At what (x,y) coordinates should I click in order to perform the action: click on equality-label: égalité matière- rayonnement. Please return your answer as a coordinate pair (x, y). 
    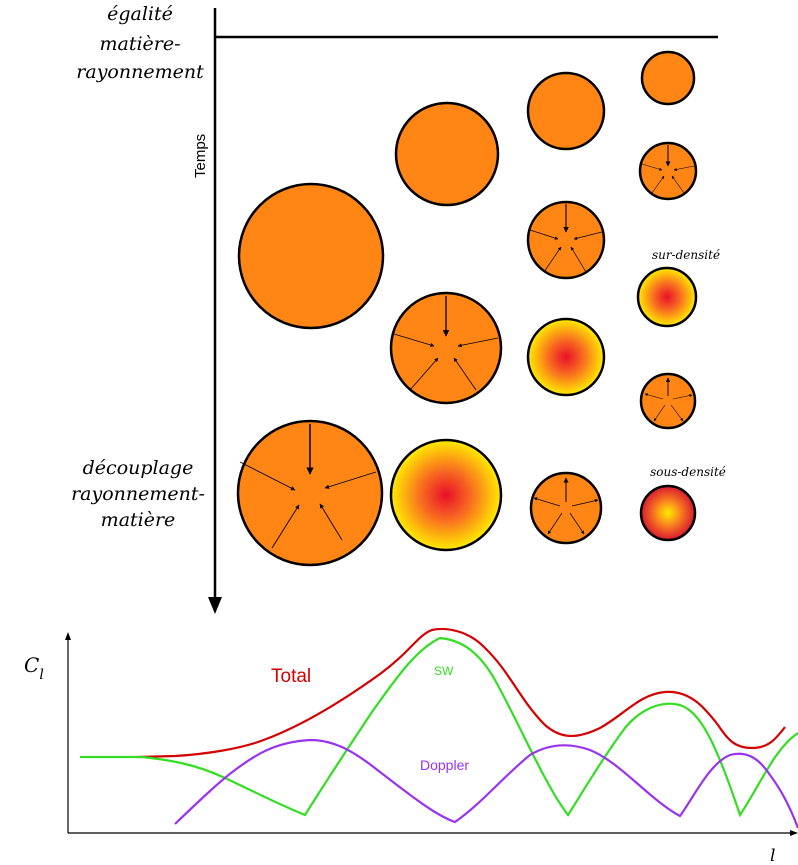
    Looking at the image, I should click on (140, 43).